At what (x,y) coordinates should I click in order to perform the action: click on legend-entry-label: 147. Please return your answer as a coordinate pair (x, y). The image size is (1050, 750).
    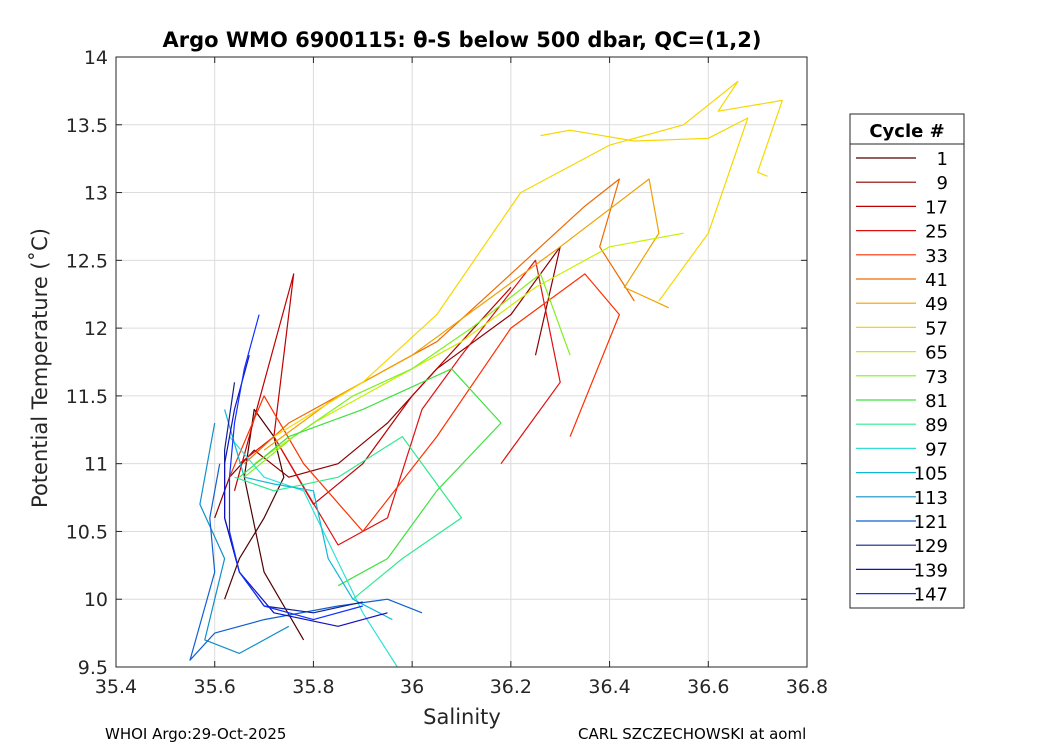
    Looking at the image, I should click on (931, 595).